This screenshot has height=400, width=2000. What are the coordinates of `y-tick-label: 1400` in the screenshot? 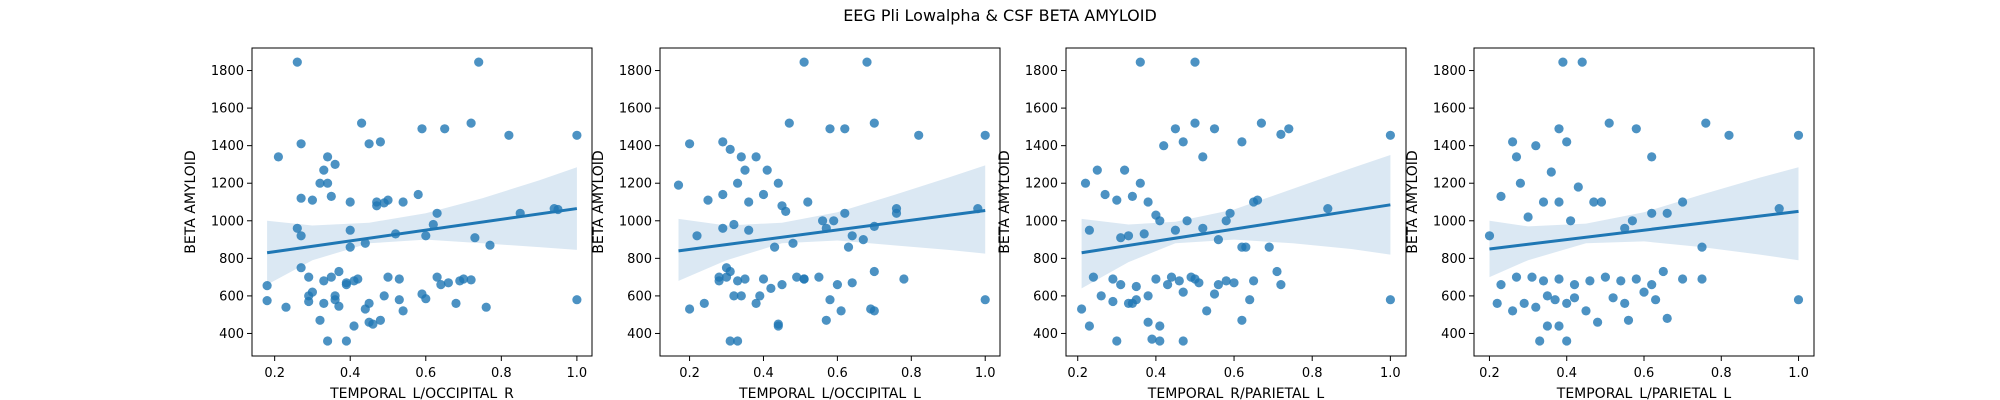 It's located at (1041, 146).